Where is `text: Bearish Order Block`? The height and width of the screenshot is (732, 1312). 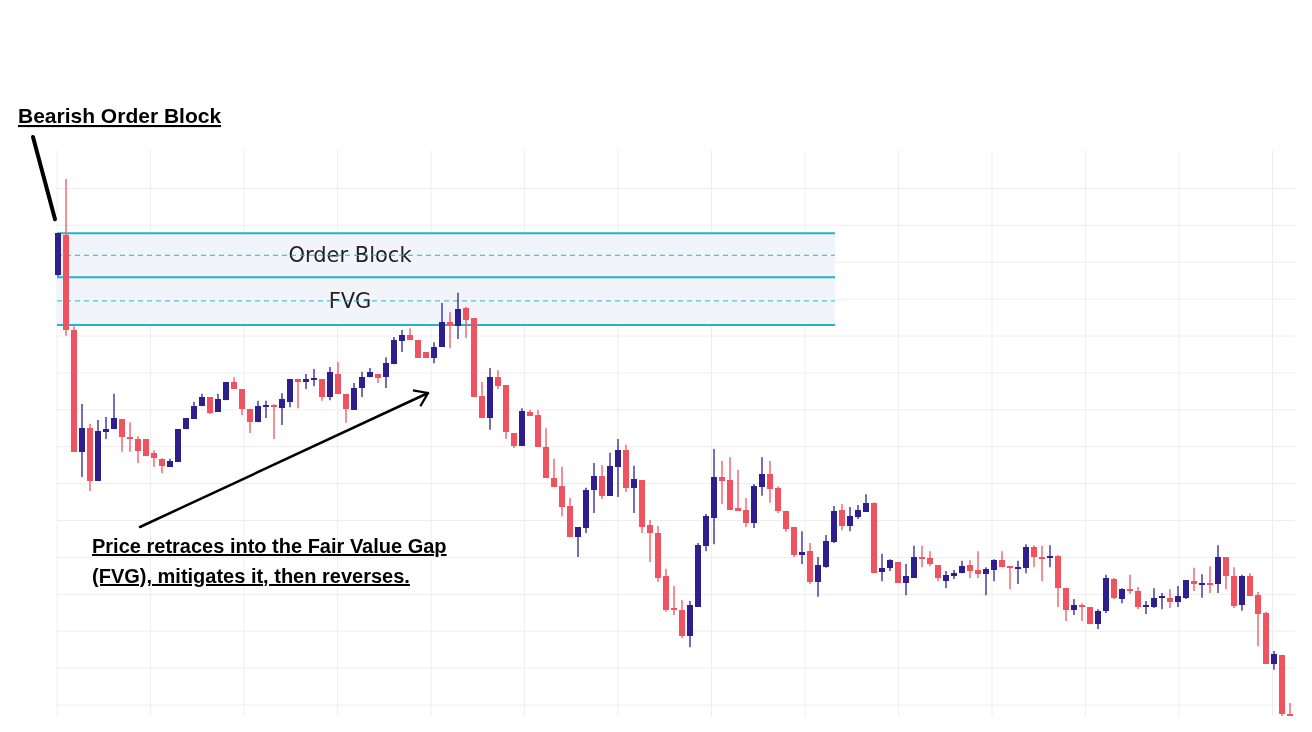
text: Bearish Order Block is located at coordinates (120, 115).